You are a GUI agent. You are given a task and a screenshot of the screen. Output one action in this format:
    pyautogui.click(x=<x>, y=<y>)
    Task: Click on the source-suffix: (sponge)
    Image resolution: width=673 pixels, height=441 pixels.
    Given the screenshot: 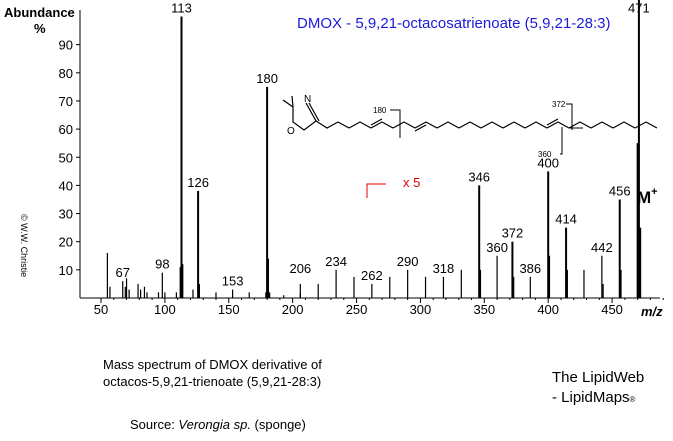 What is the action you would take?
    pyautogui.click(x=278, y=424)
    